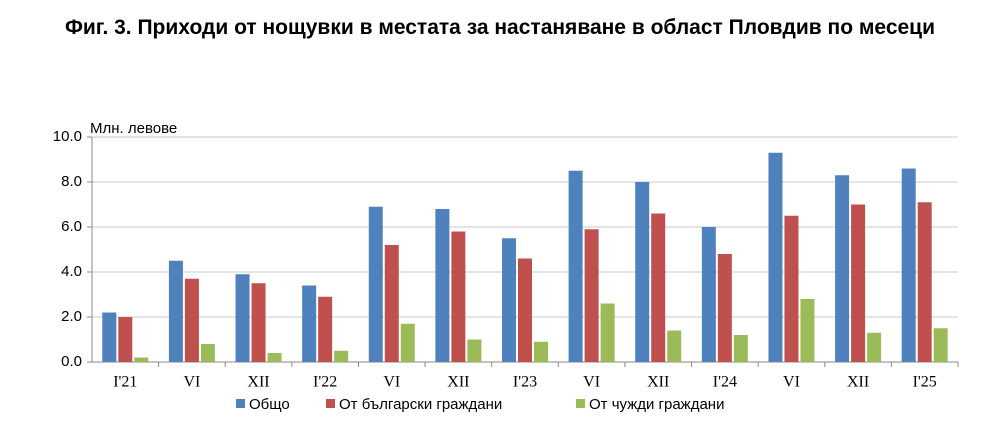 This screenshot has width=1000, height=426. Describe the element at coordinates (67, 136) in the screenshot. I see `y-tick-label: 10.0` at that location.